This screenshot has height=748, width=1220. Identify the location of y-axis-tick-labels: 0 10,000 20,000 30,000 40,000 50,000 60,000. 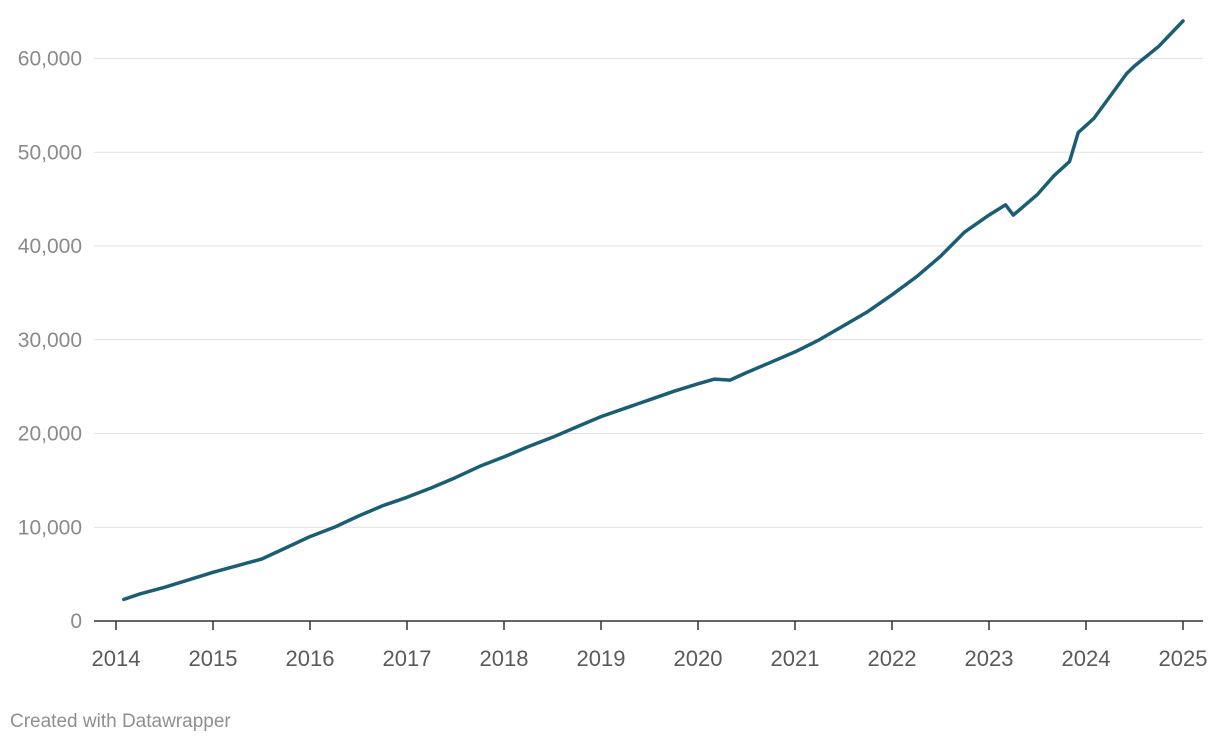
(50, 341).